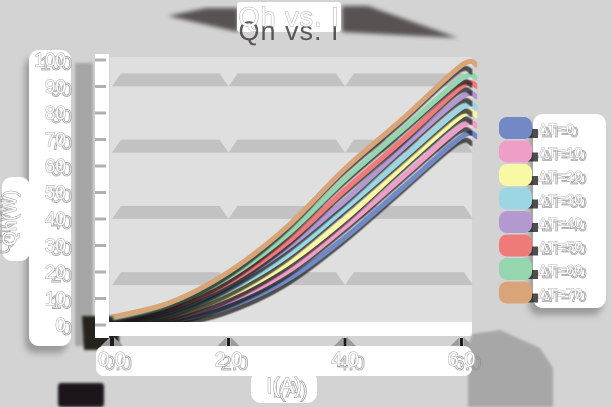 This screenshot has height=407, width=612. What do you see at coordinates (284, 329) in the screenshot?
I see `x-axis` at bounding box center [284, 329].